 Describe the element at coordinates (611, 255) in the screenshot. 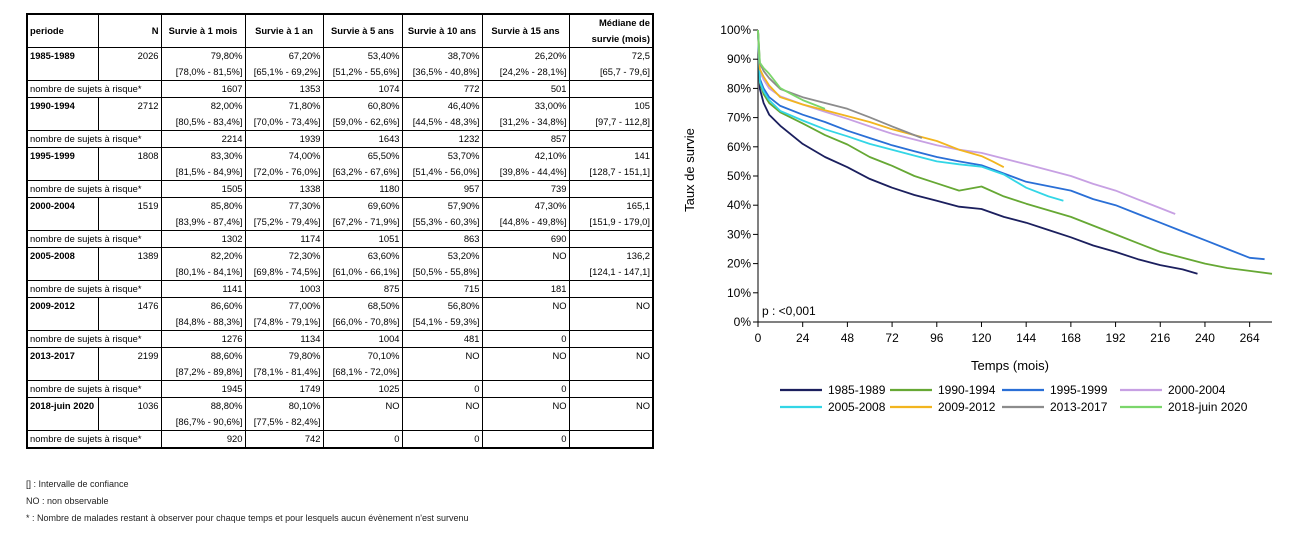

I see `survival-value-cell: 136,2` at that location.